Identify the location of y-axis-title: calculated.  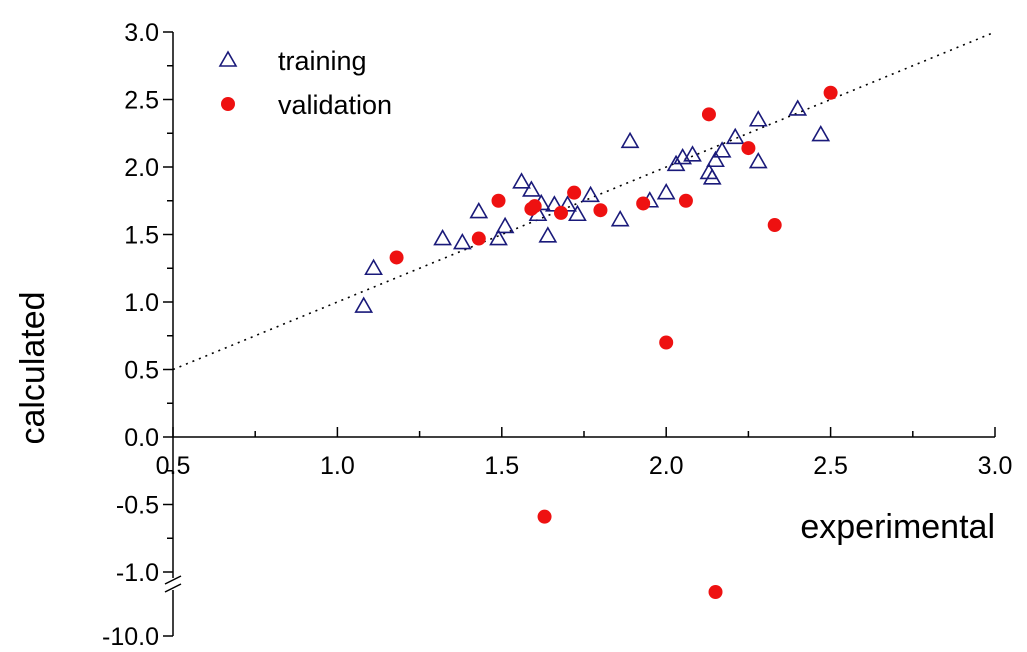
(33, 367).